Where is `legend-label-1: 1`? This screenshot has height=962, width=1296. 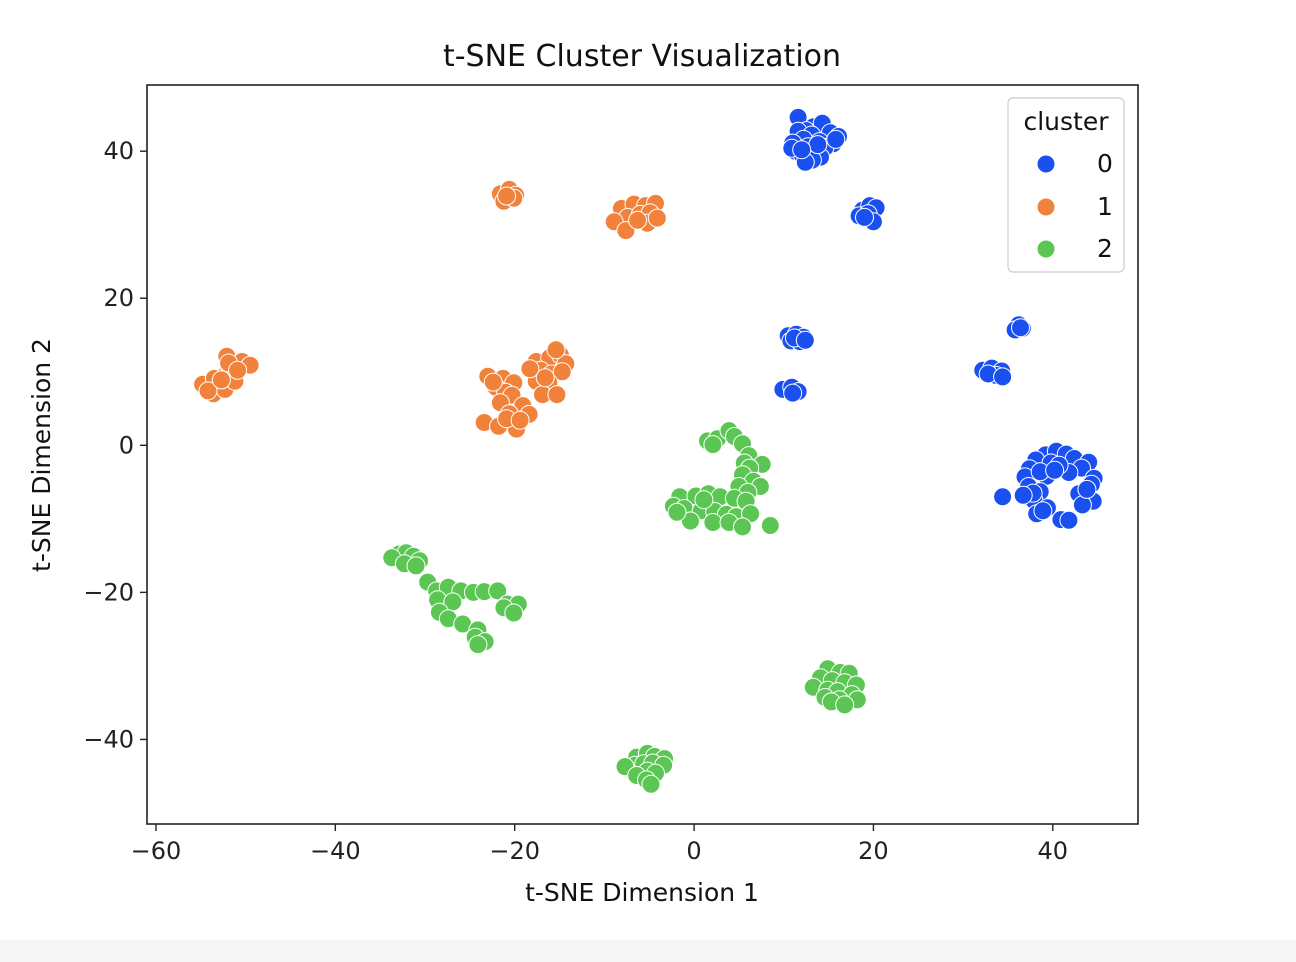 legend-label-1: 1 is located at coordinates (1105, 206).